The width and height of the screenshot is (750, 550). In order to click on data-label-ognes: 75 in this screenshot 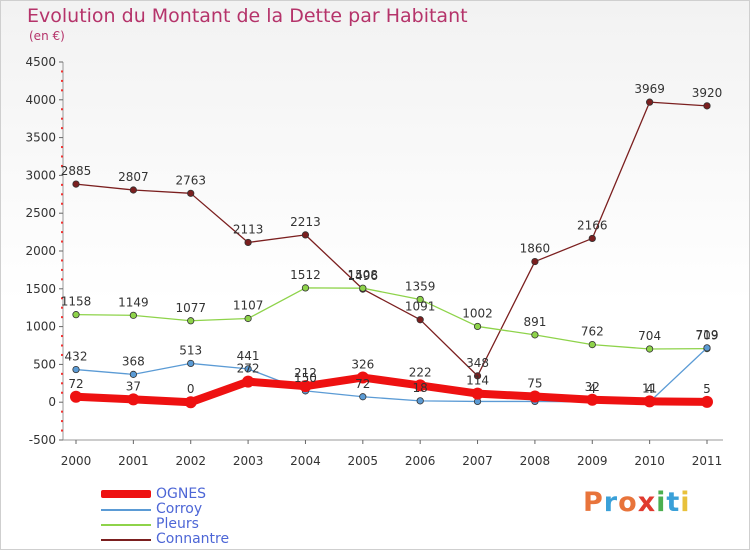, I will do `click(534, 384)`.